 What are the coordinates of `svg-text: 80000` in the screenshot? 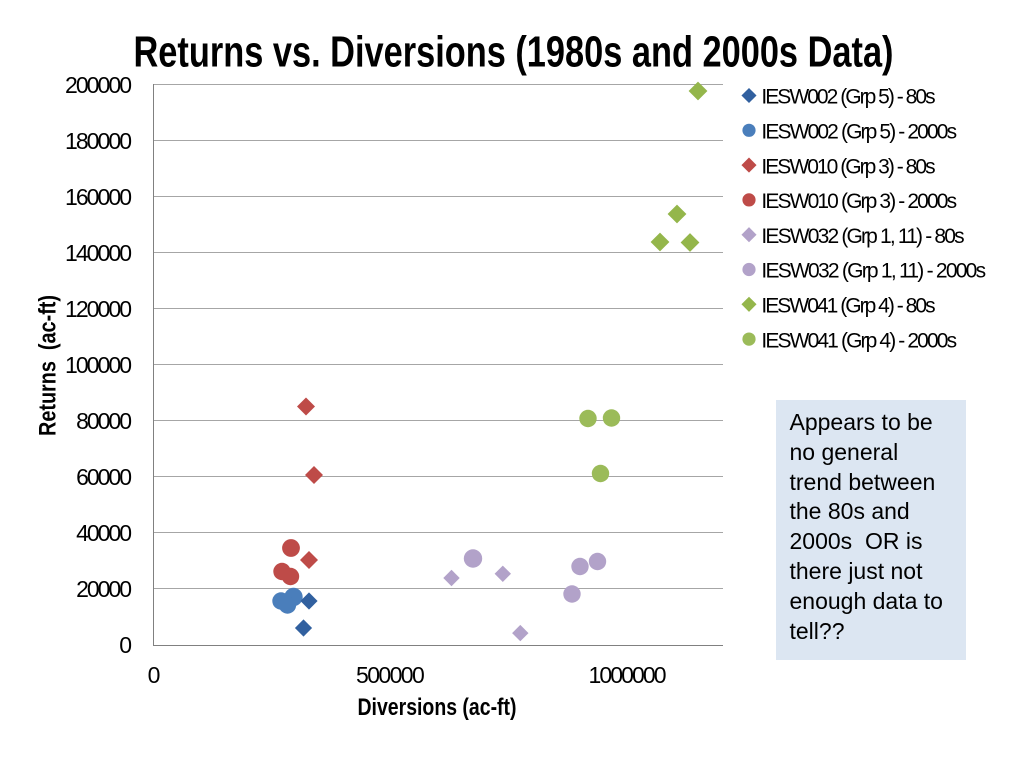 It's located at (104, 421).